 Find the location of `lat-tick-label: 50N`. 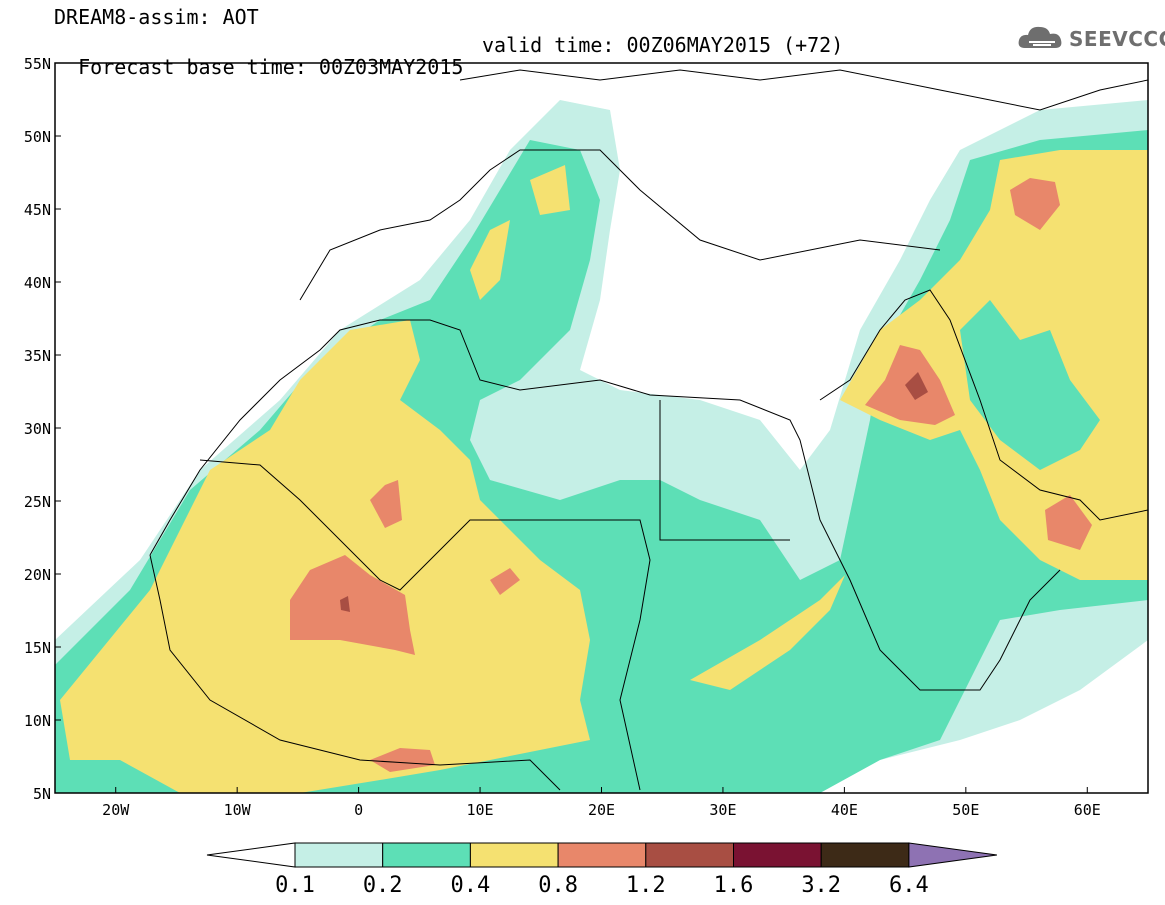

lat-tick-label: 50N is located at coordinates (37, 137).